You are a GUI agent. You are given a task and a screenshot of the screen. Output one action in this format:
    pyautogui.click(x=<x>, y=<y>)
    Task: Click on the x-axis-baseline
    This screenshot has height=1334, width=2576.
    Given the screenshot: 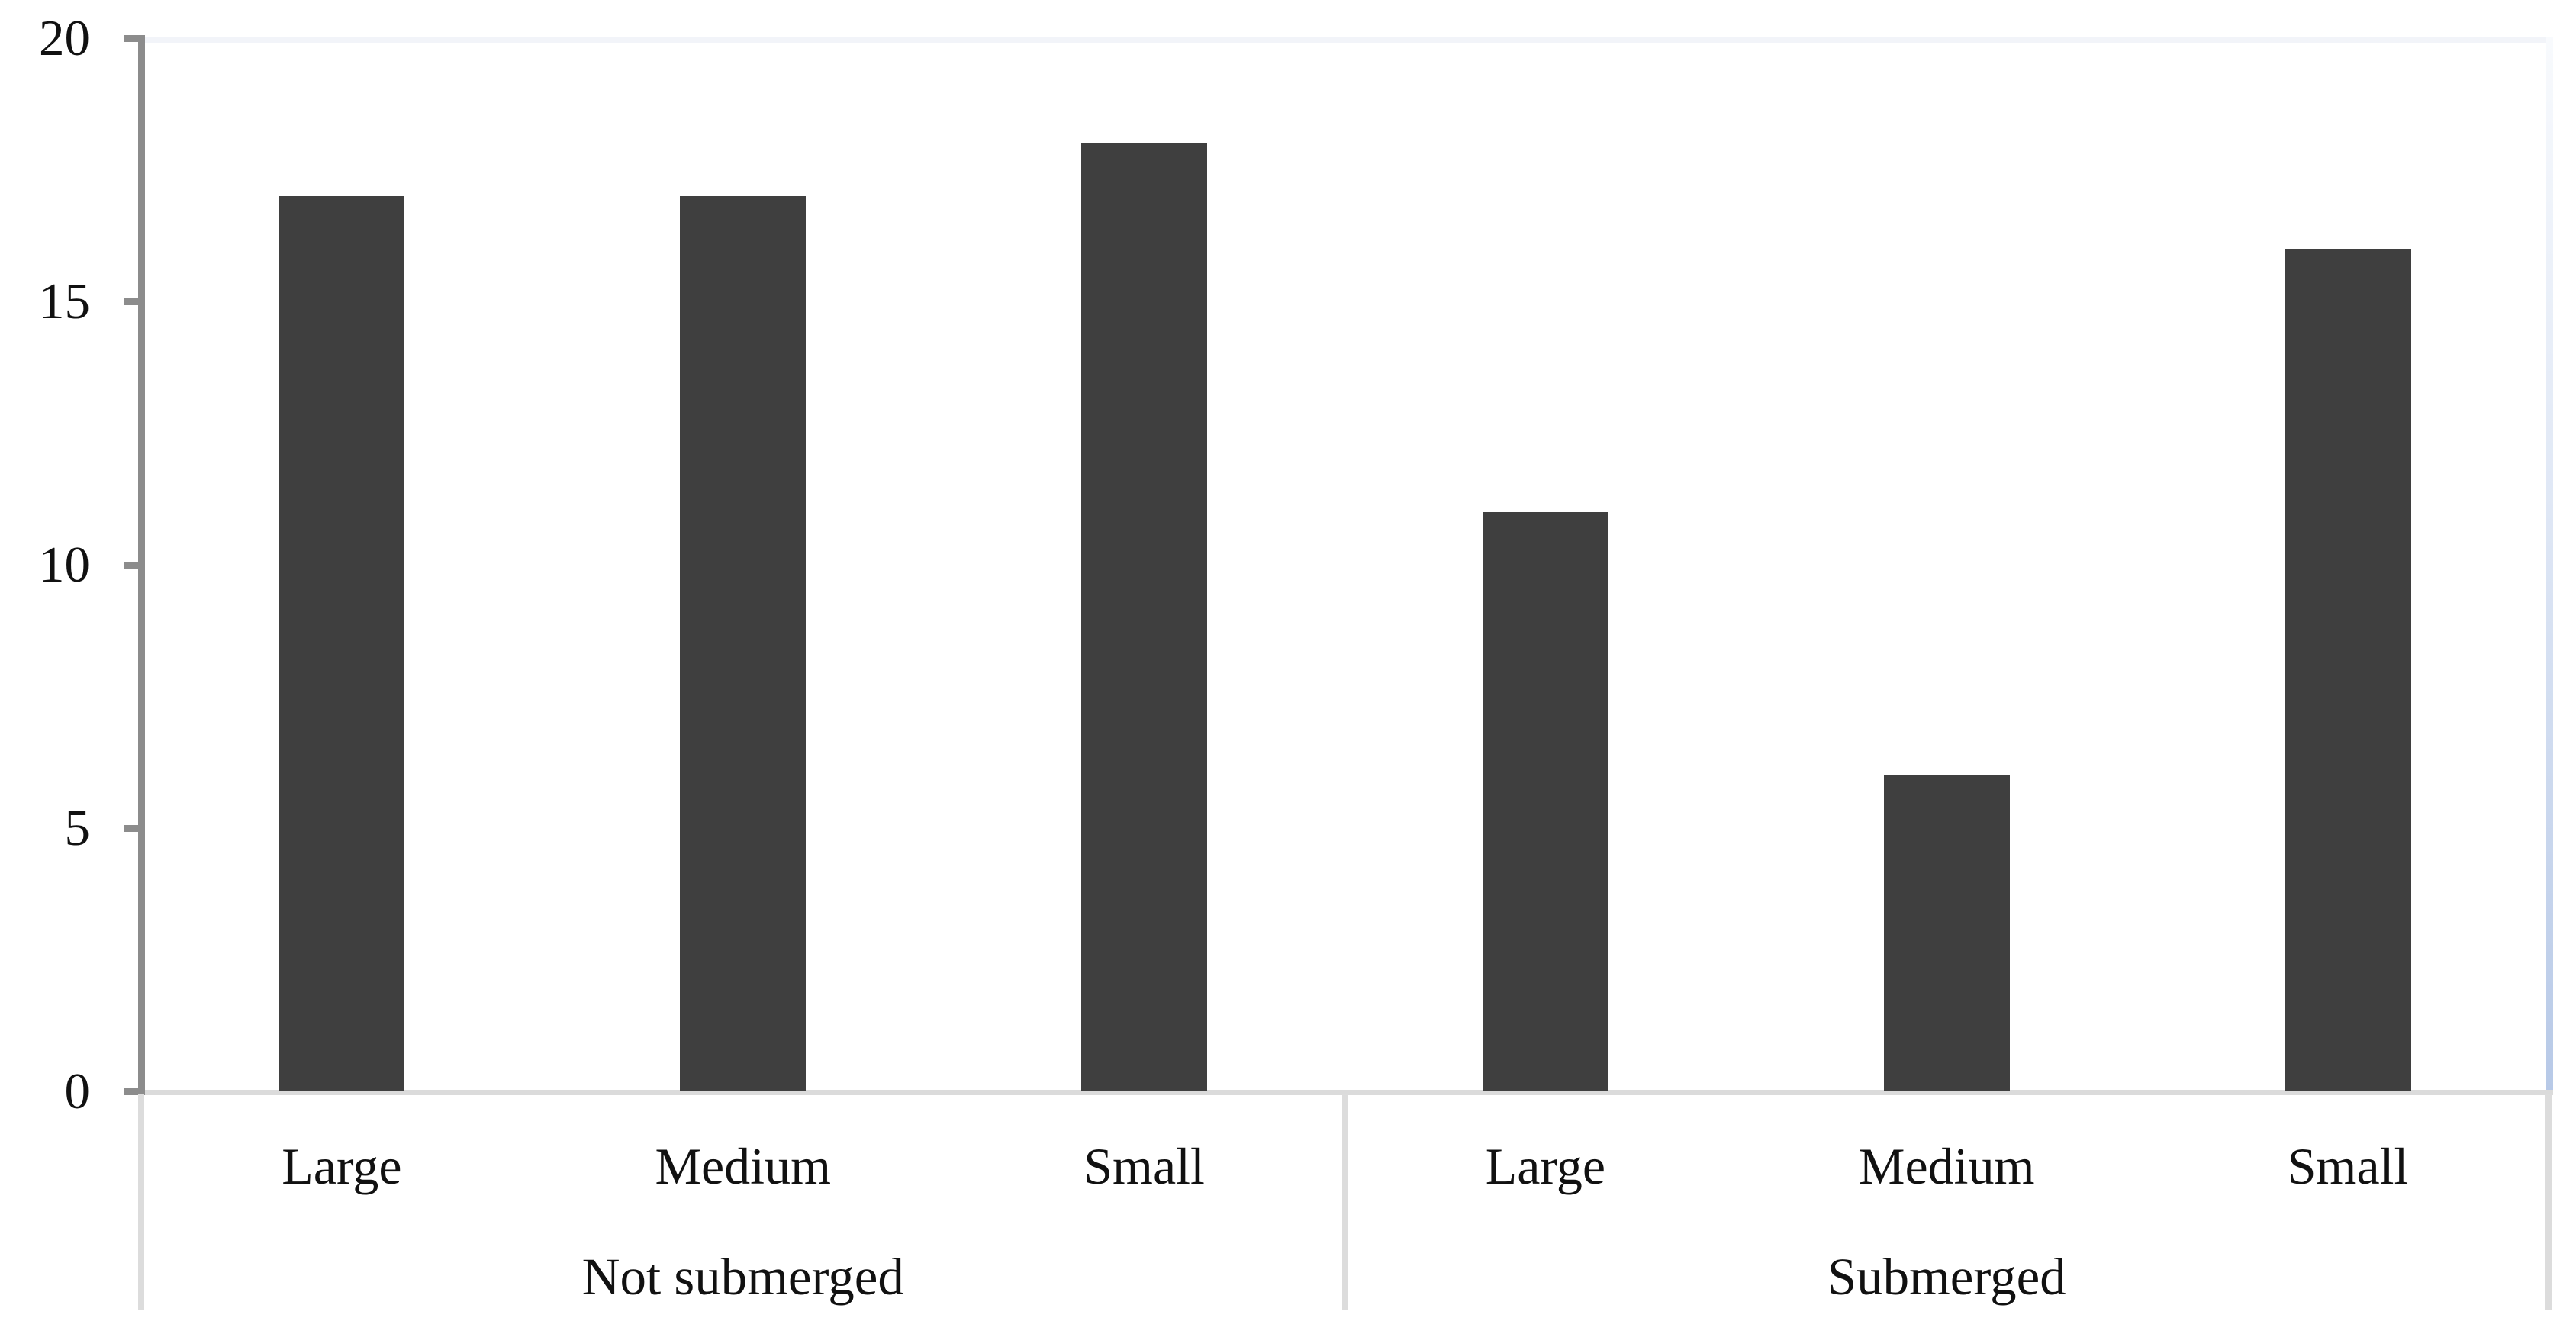 What is the action you would take?
    pyautogui.click(x=1346, y=1092)
    